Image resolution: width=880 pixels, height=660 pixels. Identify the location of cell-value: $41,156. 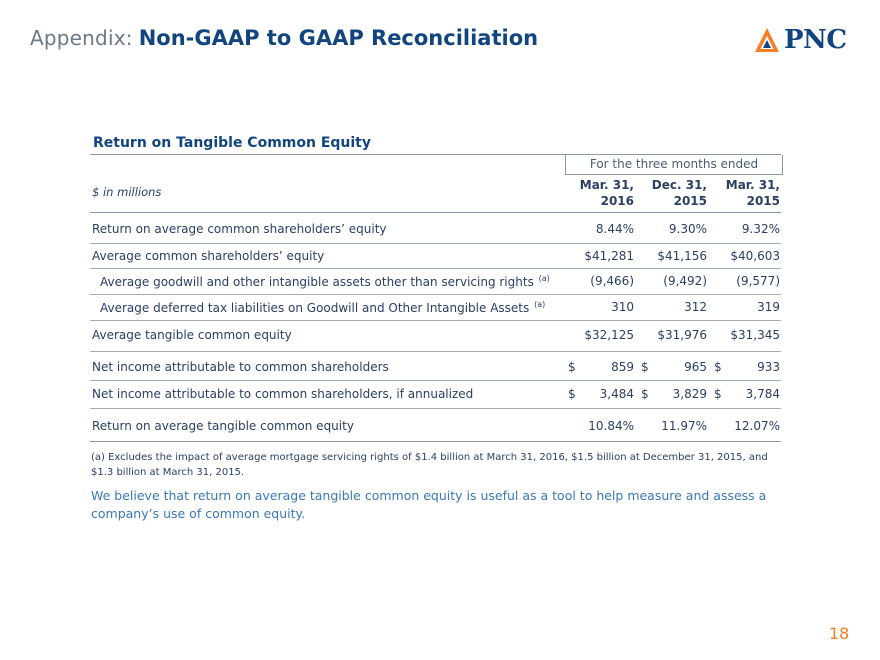
(682, 256).